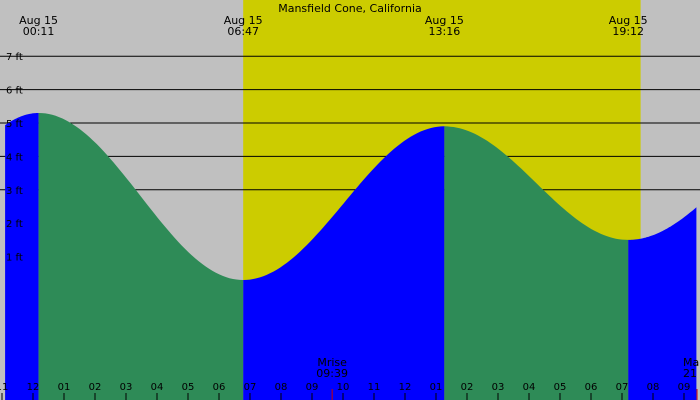 This screenshot has width=700, height=400. What do you see at coordinates (14, 57) in the screenshot?
I see `y-tick-label: 7 ft` at bounding box center [14, 57].